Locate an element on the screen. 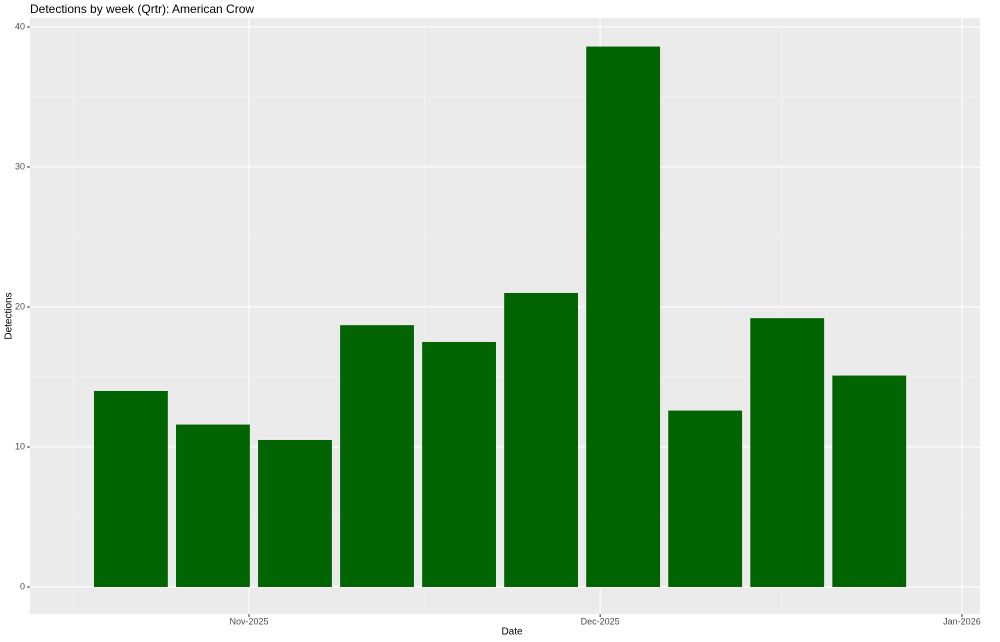  x-tick-label: Nov-2025 is located at coordinates (249, 621).